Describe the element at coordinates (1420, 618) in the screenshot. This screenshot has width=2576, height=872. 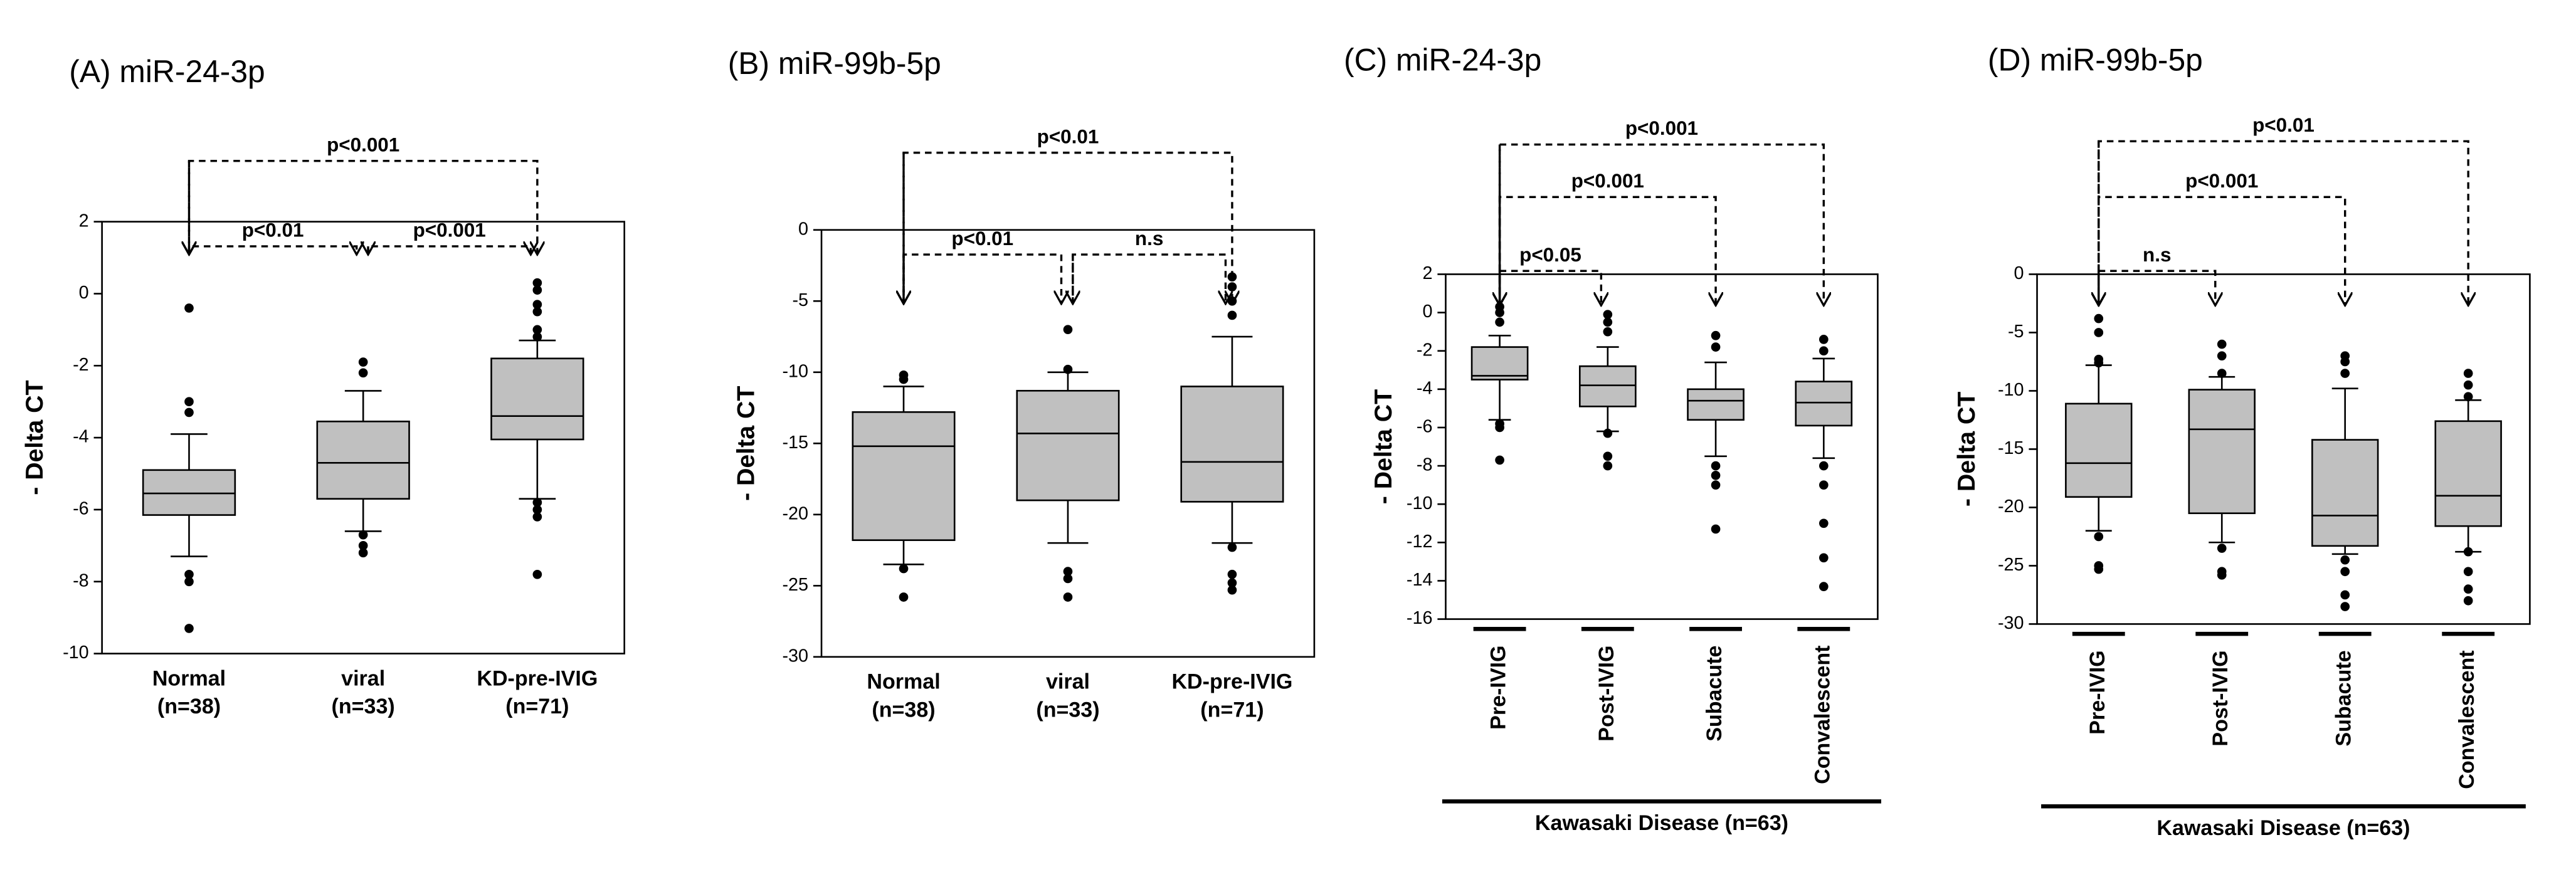
I see `y-tick-label: -16` at that location.